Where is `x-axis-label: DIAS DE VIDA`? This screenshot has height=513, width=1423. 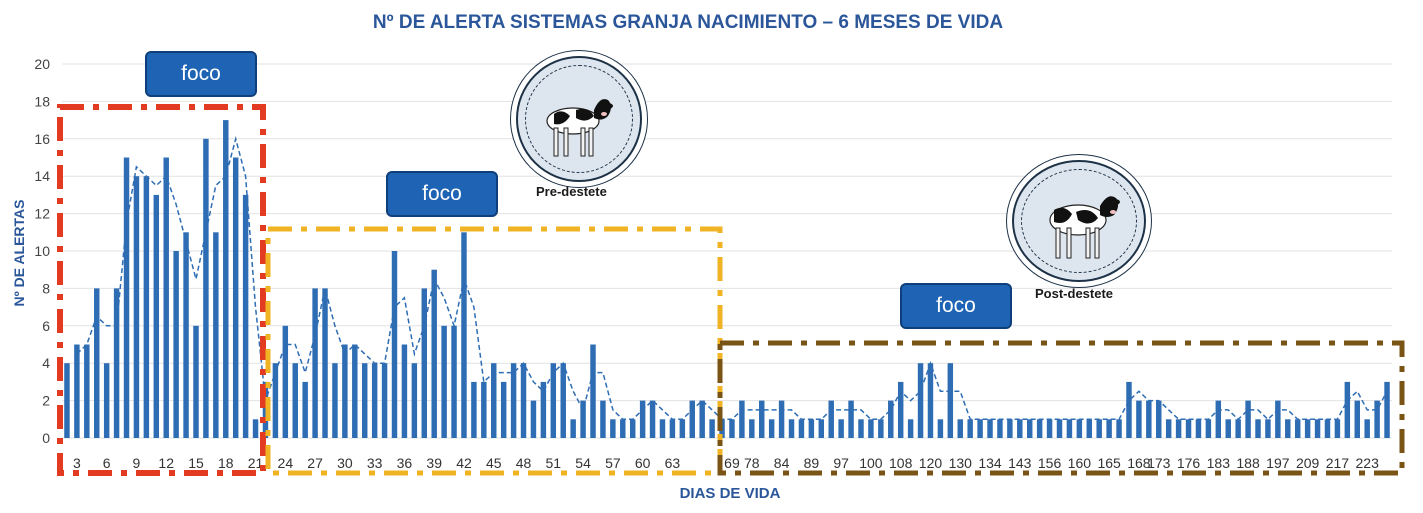
x-axis-label: DIAS DE VIDA is located at coordinates (730, 493).